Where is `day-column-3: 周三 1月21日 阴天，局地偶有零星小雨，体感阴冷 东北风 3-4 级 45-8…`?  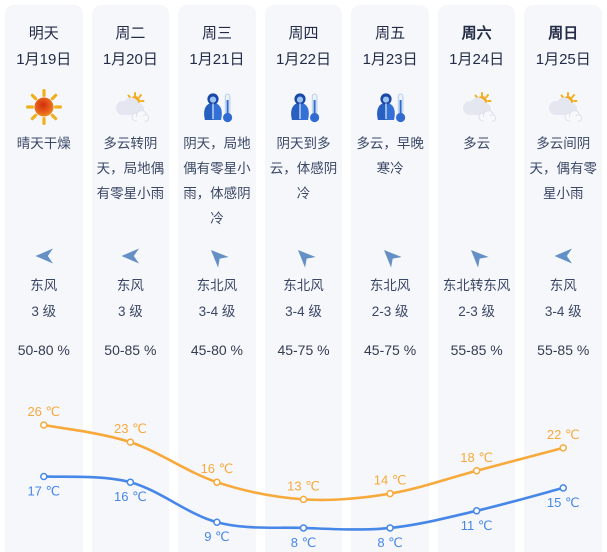 day-column-3: 周三 1月21日 阴天，局地偶有零星小雨，体感阴冷 东北风 3-4 级 45-8… is located at coordinates (217, 278).